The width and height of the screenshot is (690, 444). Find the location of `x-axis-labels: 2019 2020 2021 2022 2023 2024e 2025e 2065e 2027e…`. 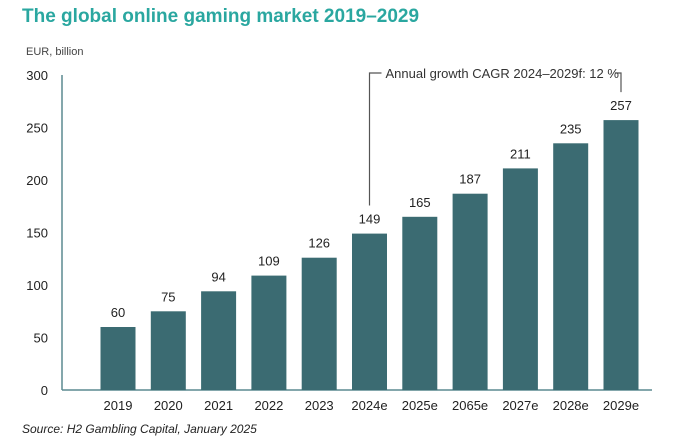

x-axis-labels: 2019 2020 2021 2022 2023 2024e 2025e 2065e 2027e… is located at coordinates (372, 405).